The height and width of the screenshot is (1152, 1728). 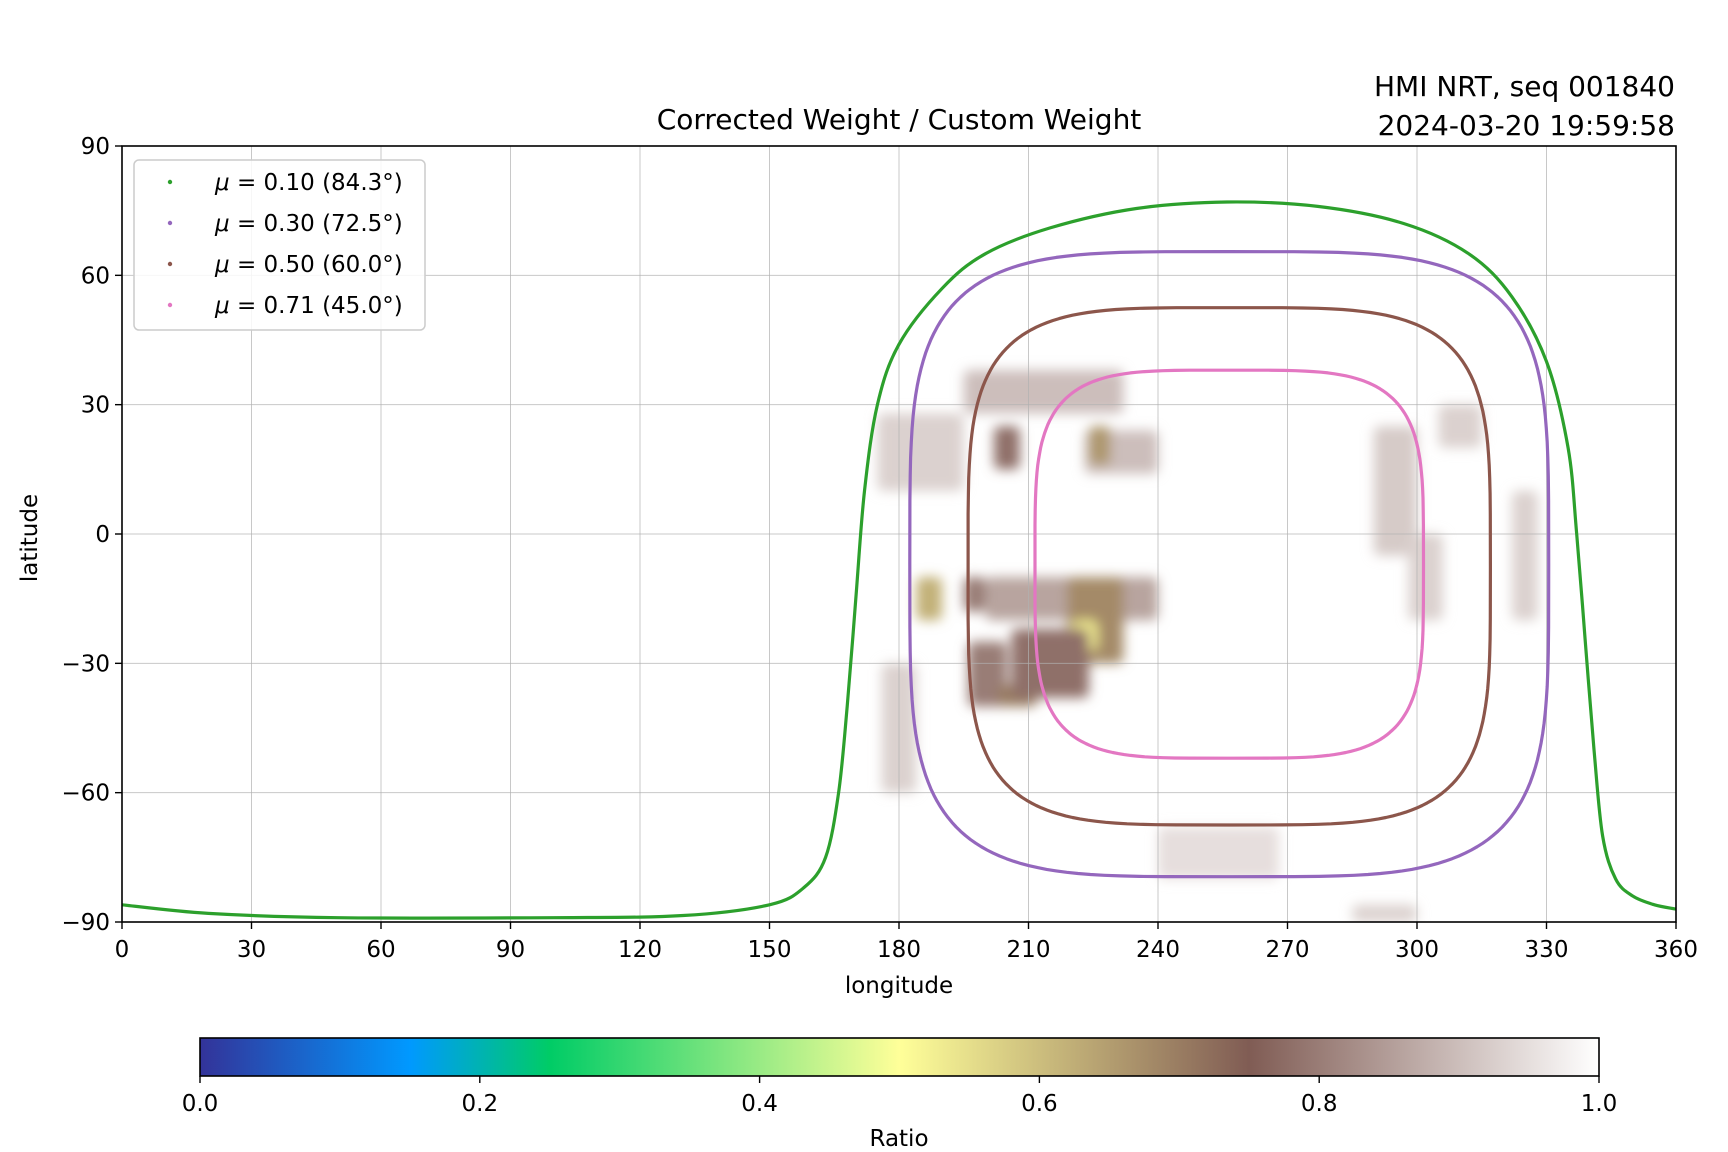 What do you see at coordinates (1547, 950) in the screenshot?
I see `x-tick-label: 330` at bounding box center [1547, 950].